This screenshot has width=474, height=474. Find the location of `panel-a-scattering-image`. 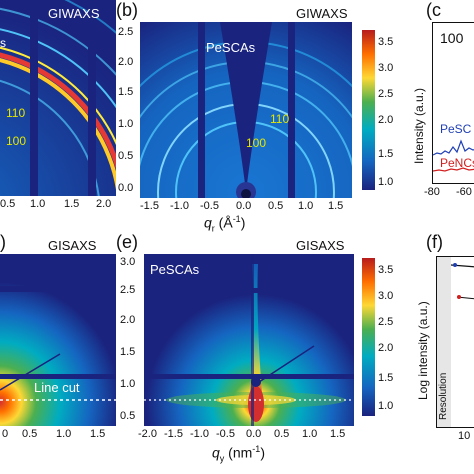

panel-a-scattering-image is located at coordinates (58, 98).